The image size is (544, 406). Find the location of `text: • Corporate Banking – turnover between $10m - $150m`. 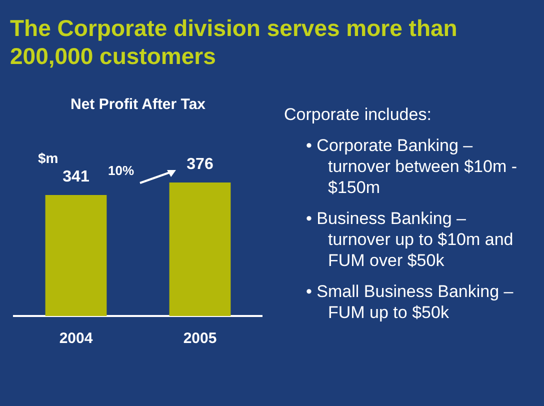

text: • Corporate Banking – turnover between $10m - $150m is located at coordinates (412, 166).